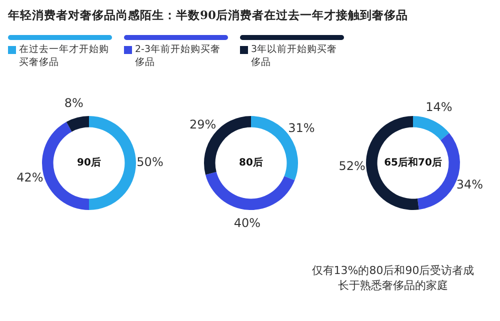 Image resolution: width=500 pixels, height=321 pixels. What do you see at coordinates (294, 56) in the screenshot?
I see `legend-label: 3年以前开始购买奢侈品` at bounding box center [294, 56].